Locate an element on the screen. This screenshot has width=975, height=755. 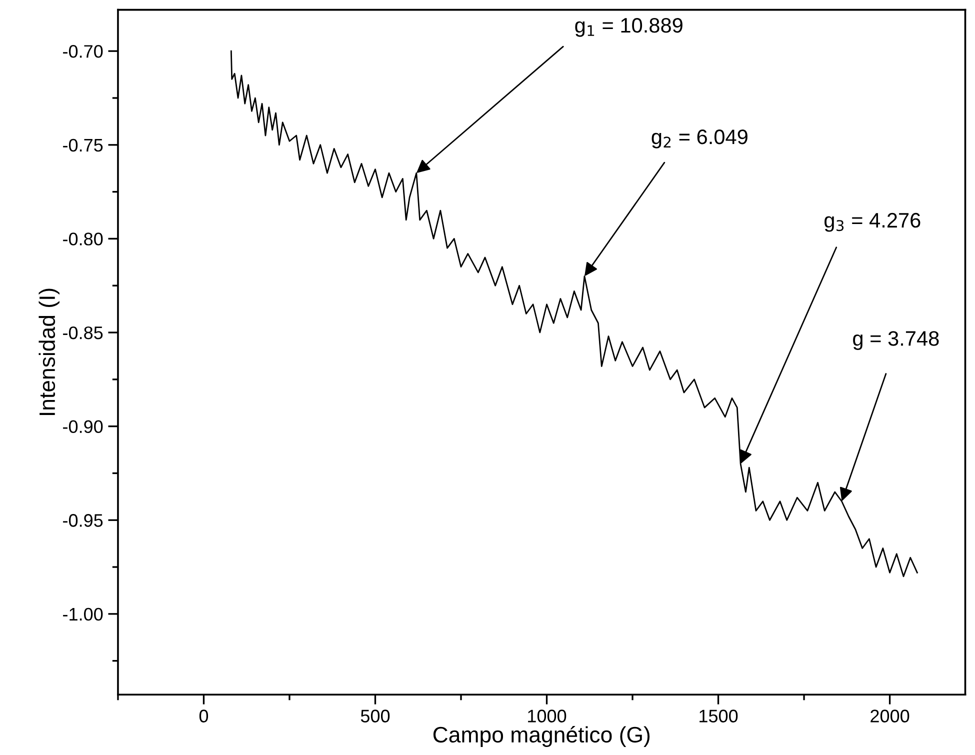
x-tick-label: 1500 is located at coordinates (719, 716).